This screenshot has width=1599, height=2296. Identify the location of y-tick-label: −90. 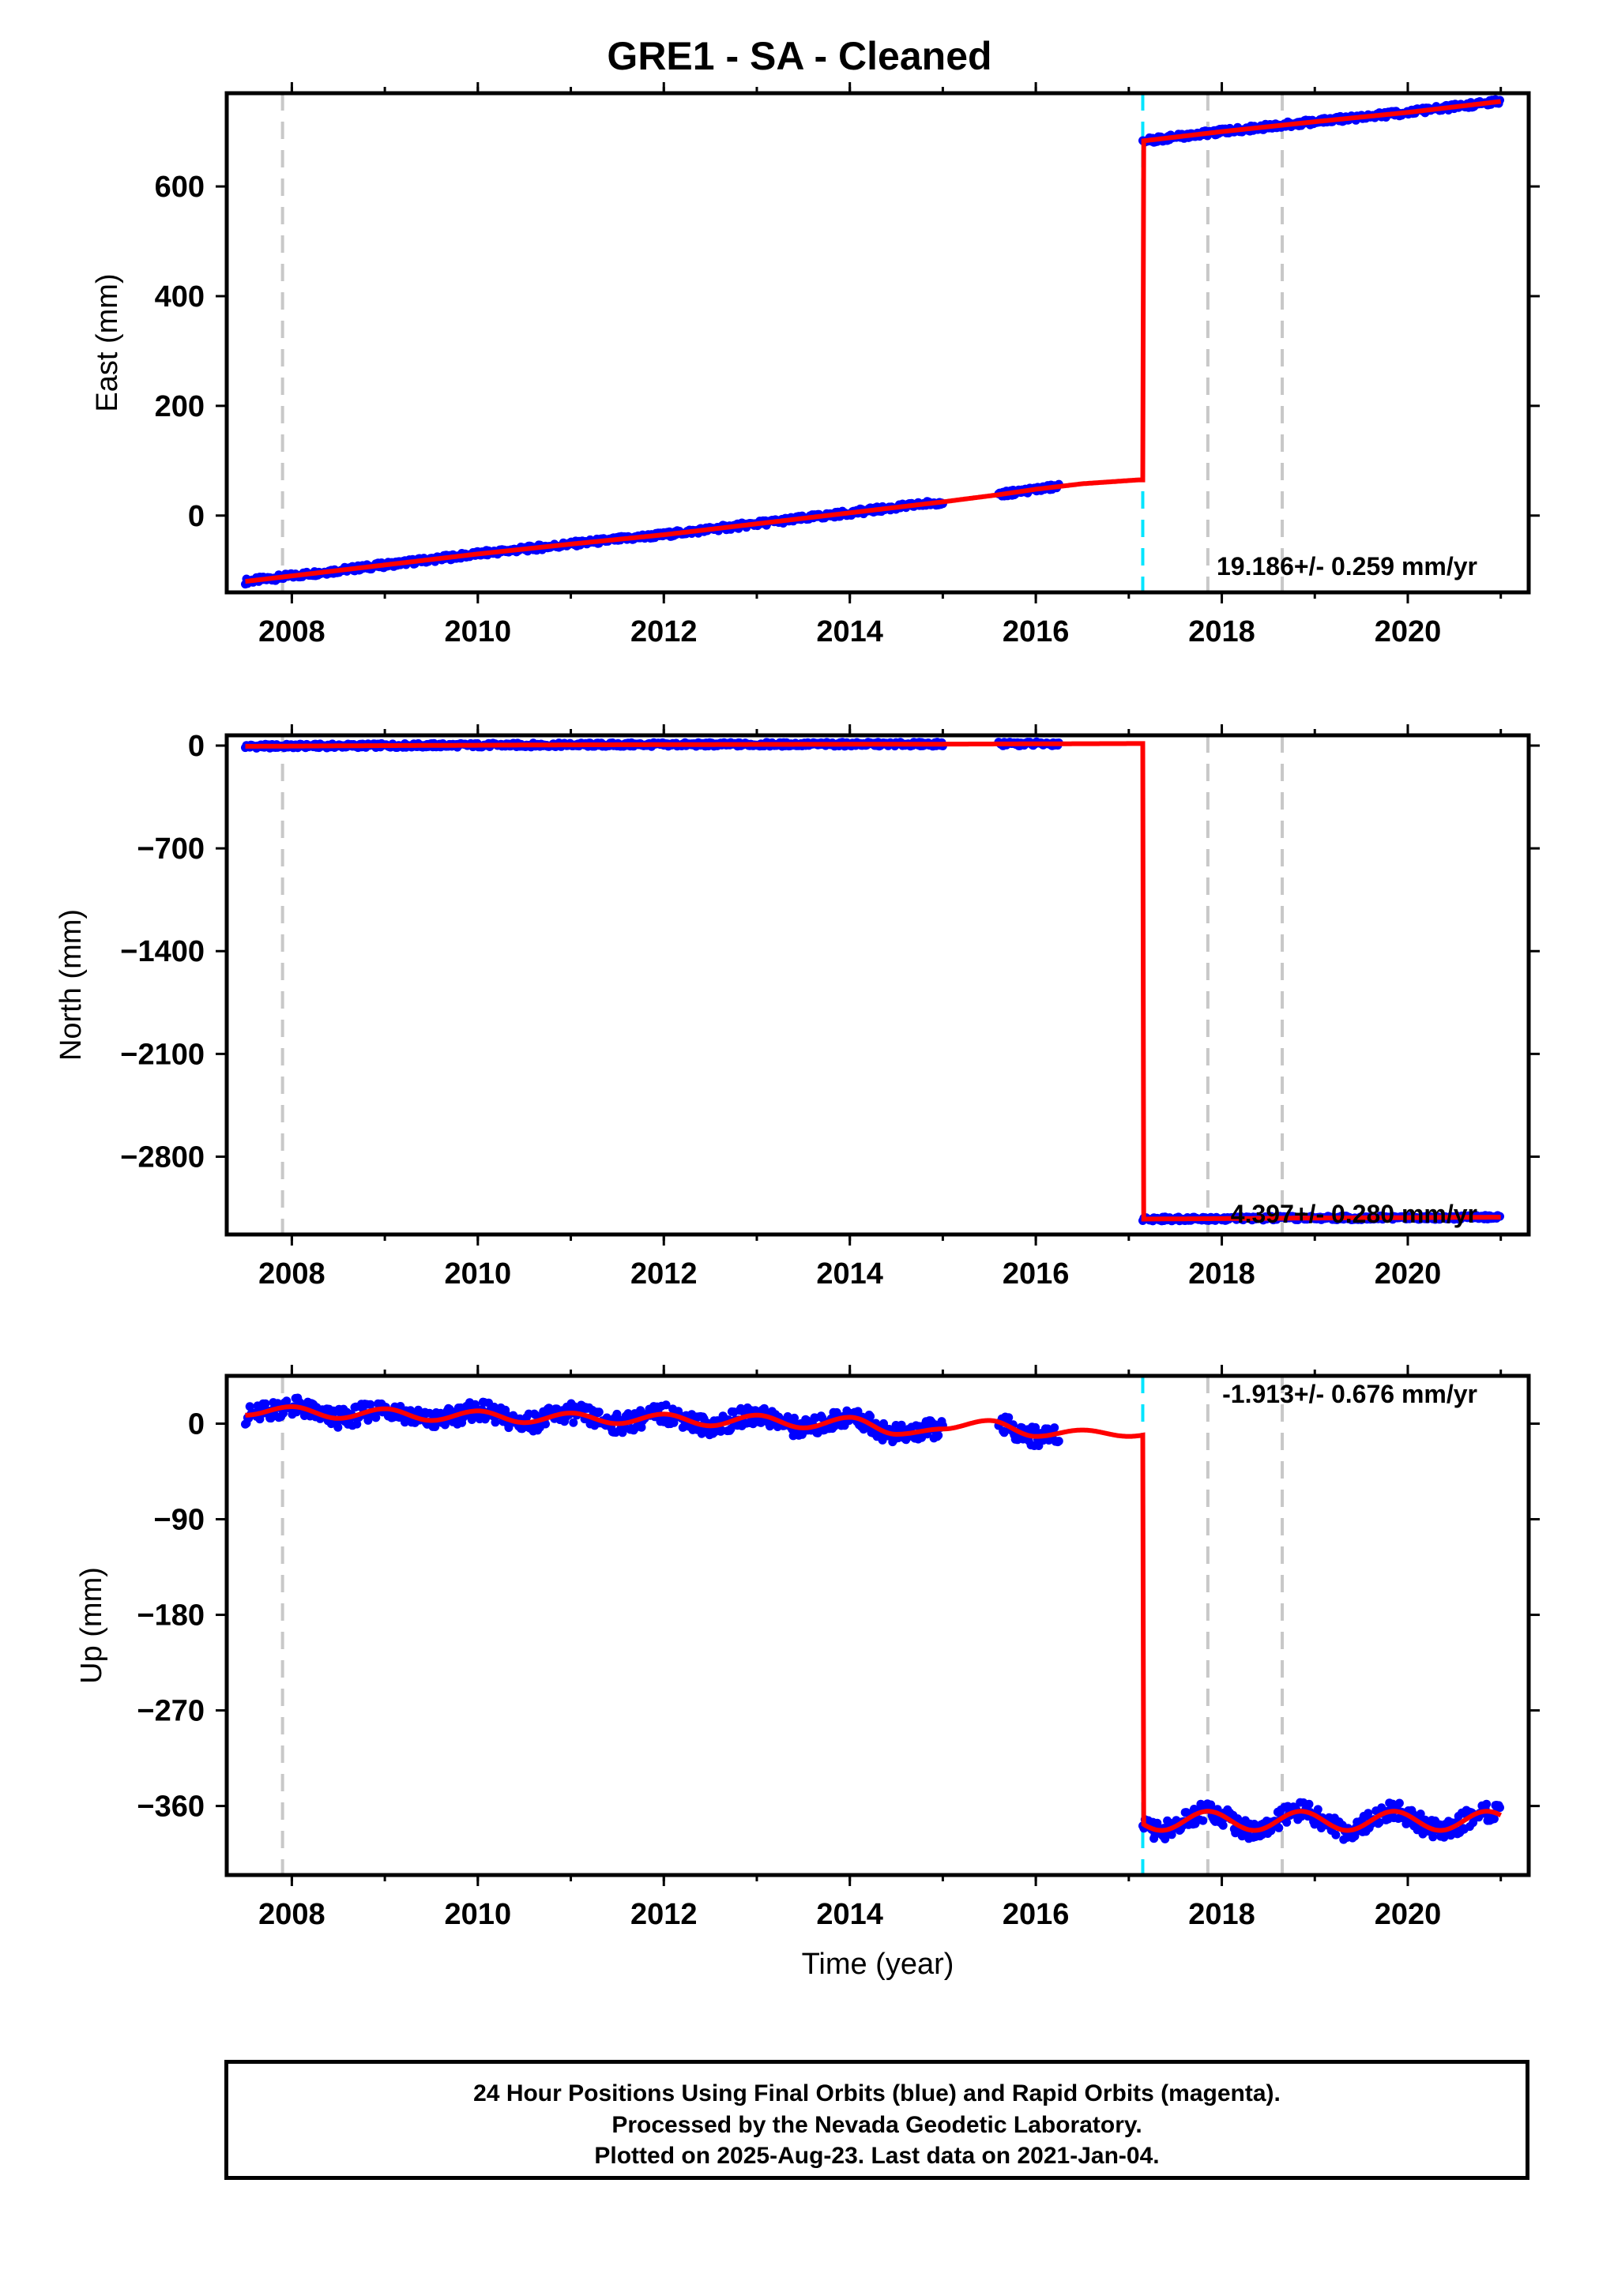
(179, 1521).